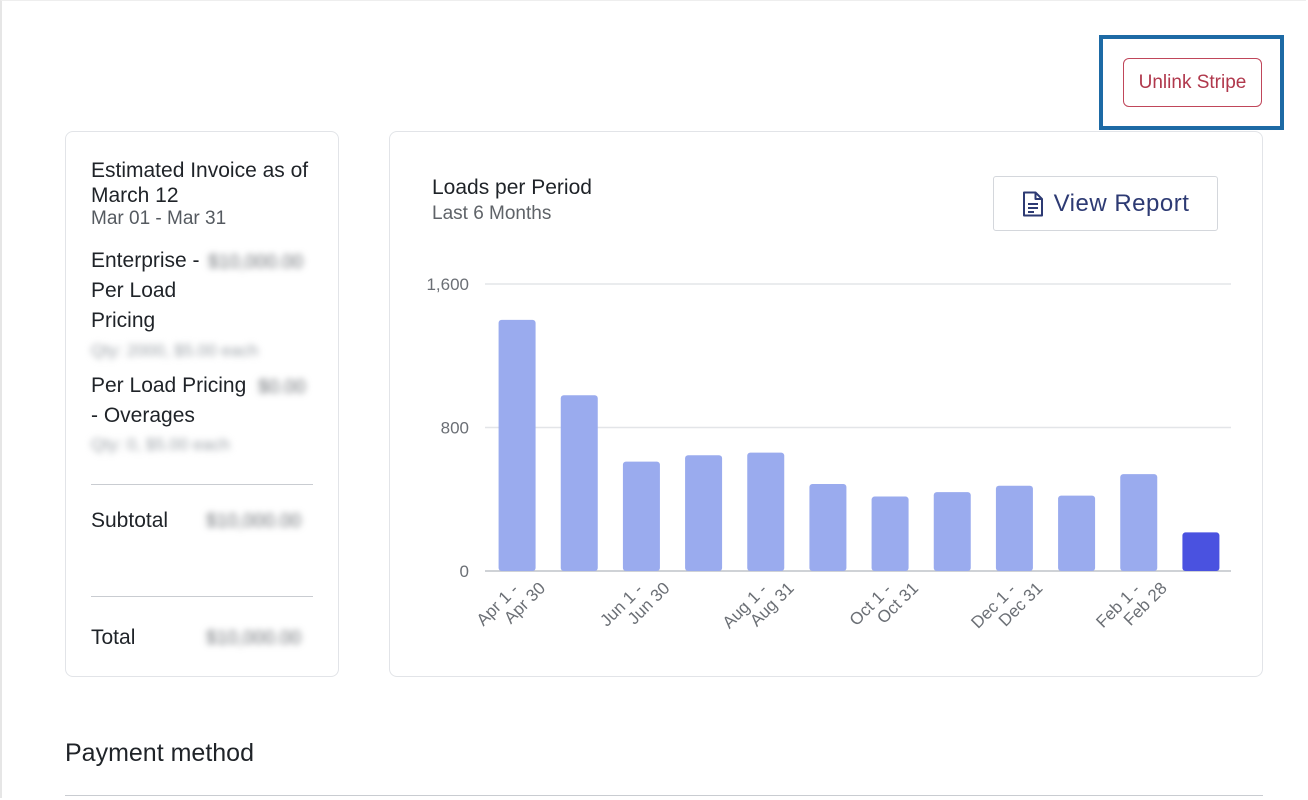  I want to click on x-tick-label: Dec 1 -Dec 31, so click(1006, 605).